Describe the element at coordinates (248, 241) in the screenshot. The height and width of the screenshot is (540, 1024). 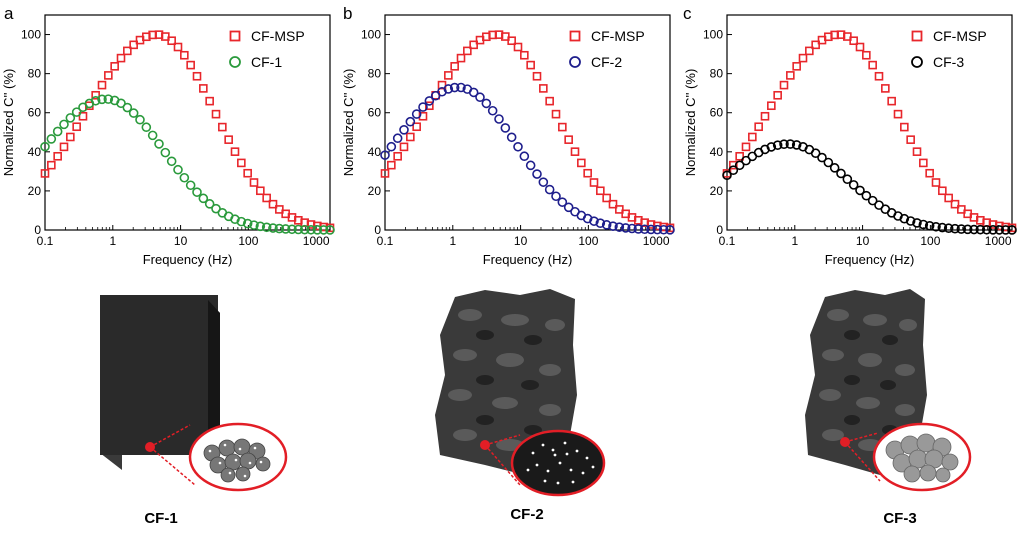
I see `x-tick-label: 100` at that location.